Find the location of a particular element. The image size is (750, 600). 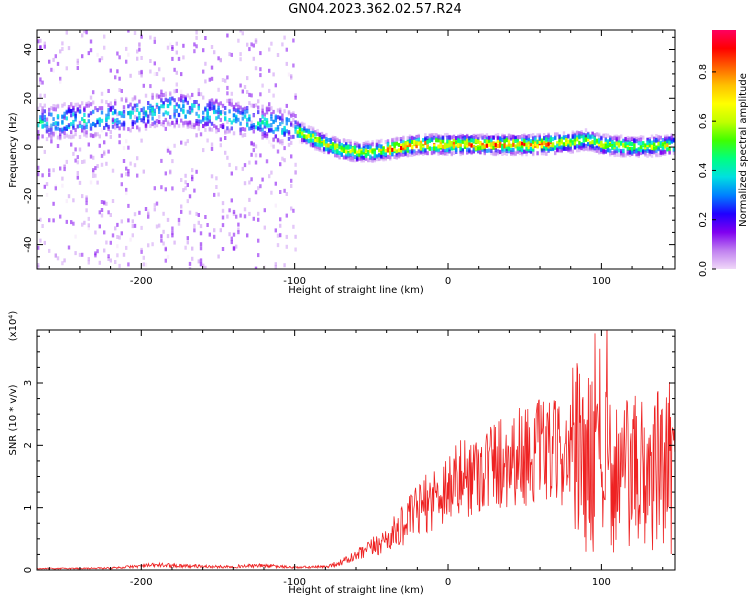

x-tick-label: 100 is located at coordinates (601, 582).